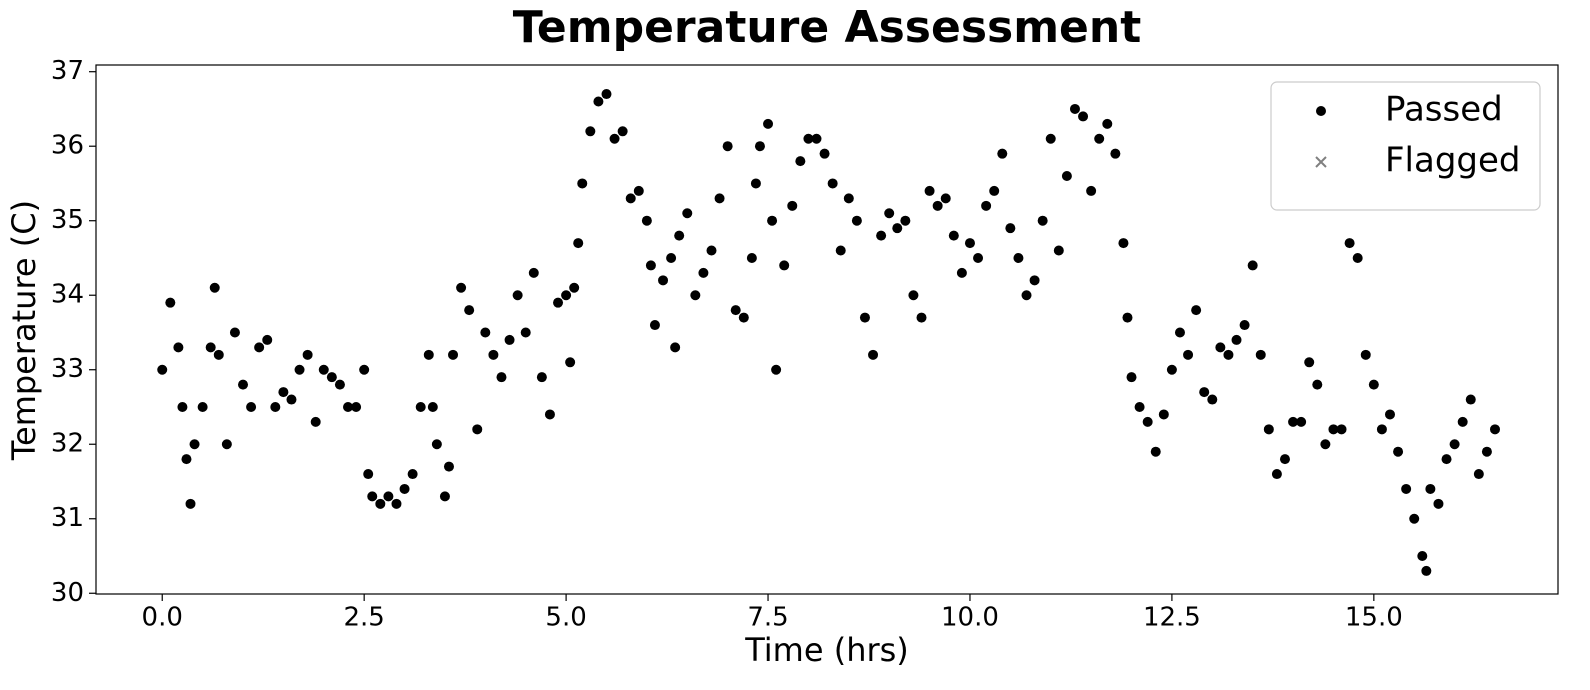 This screenshot has width=1590, height=690. Describe the element at coordinates (67, 295) in the screenshot. I see `y-tick-label: 34` at that location.